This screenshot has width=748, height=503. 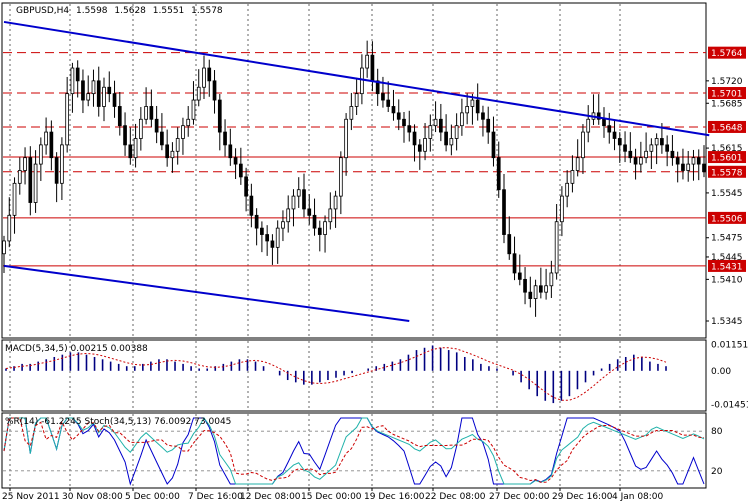 I want to click on time-tick-label-3: 7 Dec 16:00, so click(x=215, y=497).